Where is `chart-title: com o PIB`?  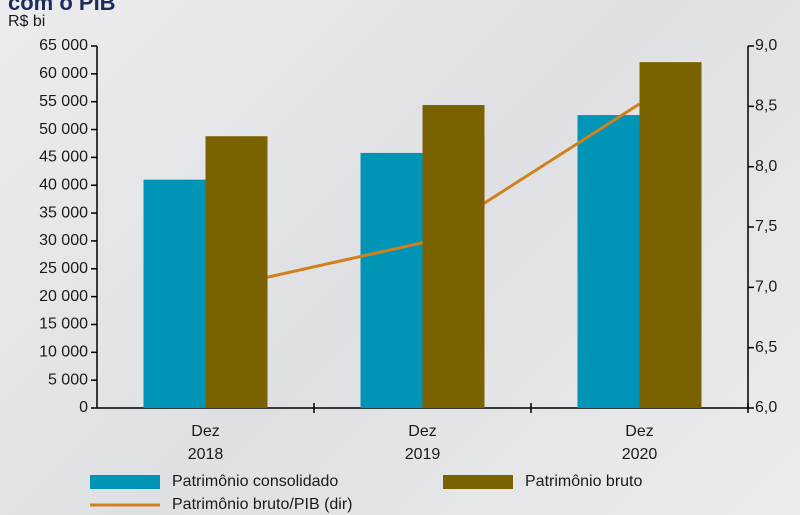
chart-title: com o PIB is located at coordinates (62, 7).